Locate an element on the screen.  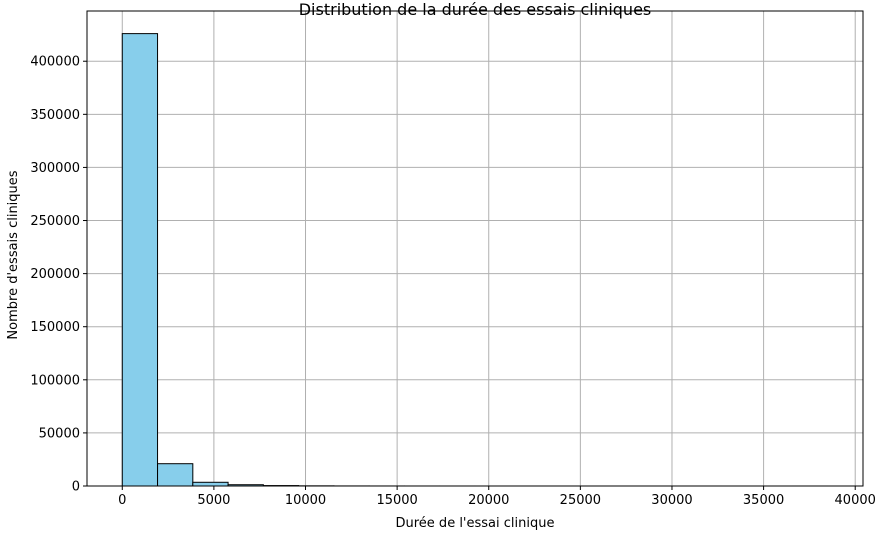
y-tick-label-6: 300000 is located at coordinates (55, 168).